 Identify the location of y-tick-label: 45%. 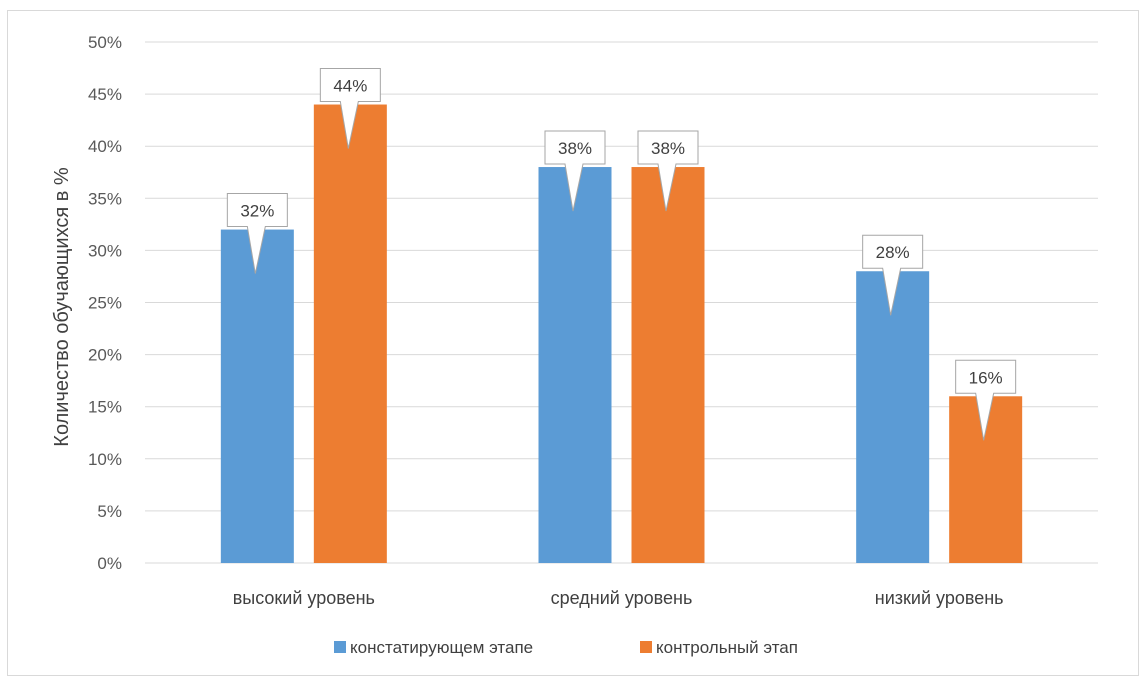
(105, 94).